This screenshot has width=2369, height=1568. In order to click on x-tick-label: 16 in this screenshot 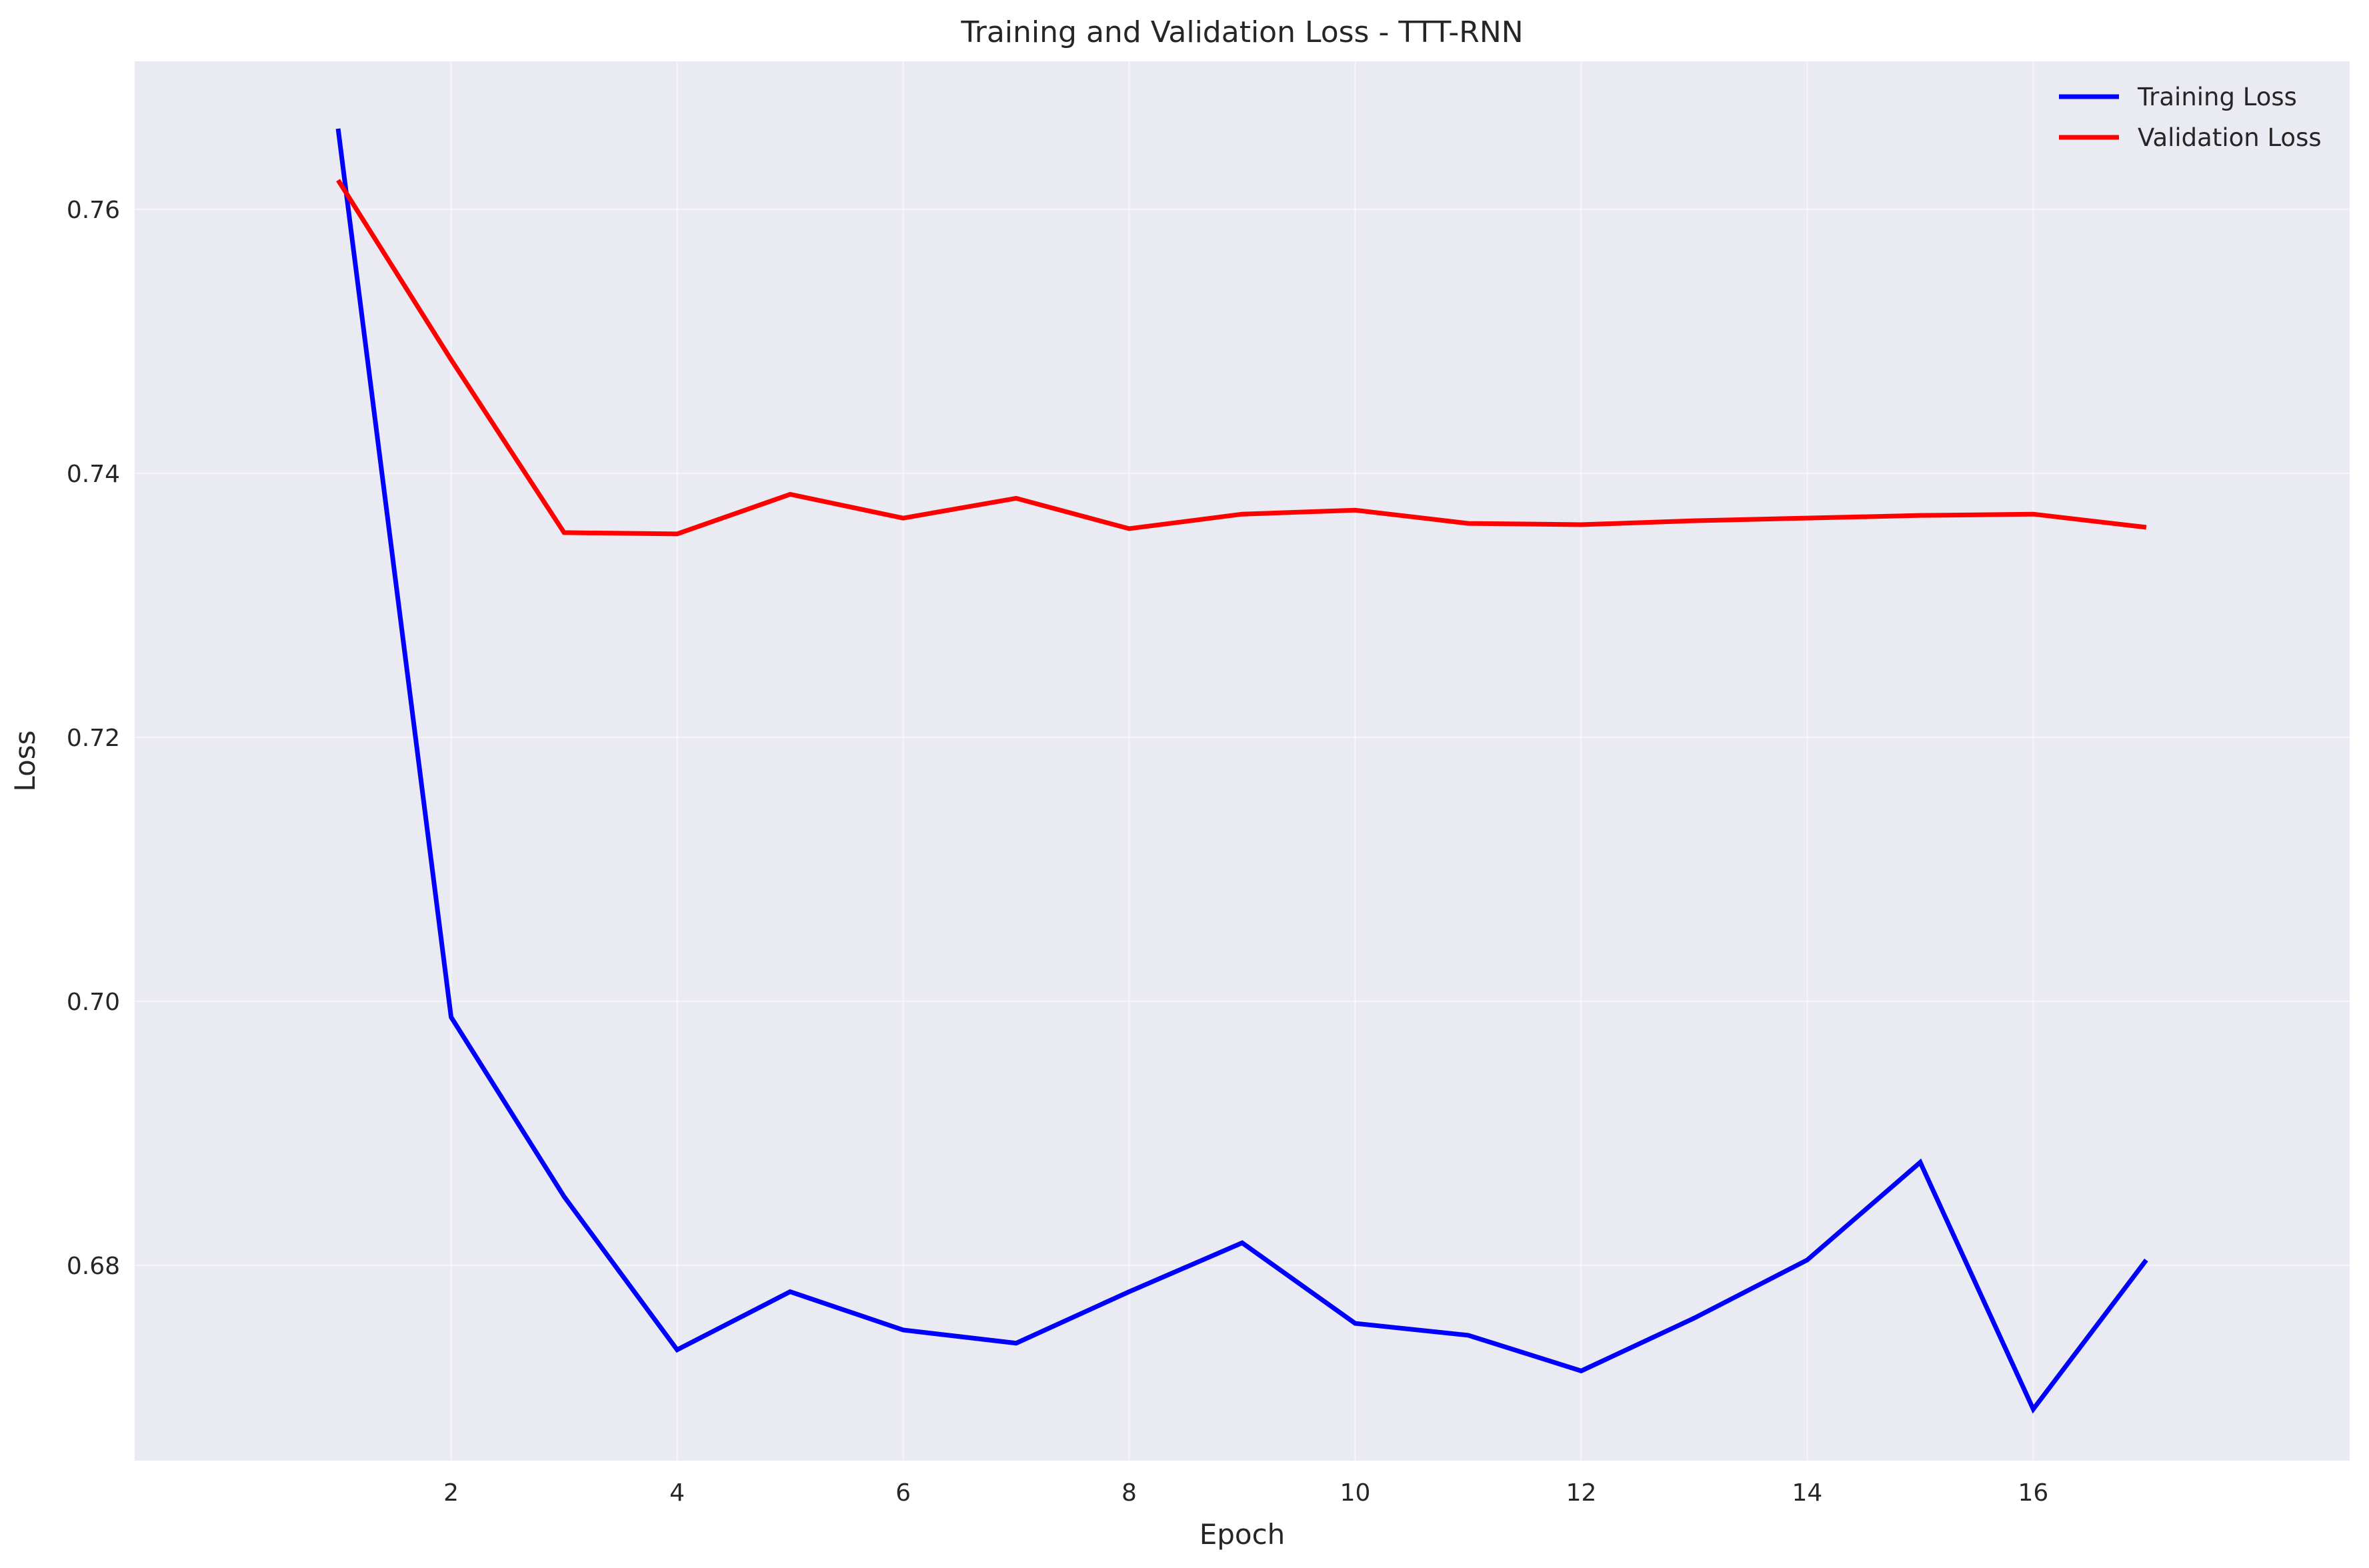, I will do `click(2034, 1493)`.